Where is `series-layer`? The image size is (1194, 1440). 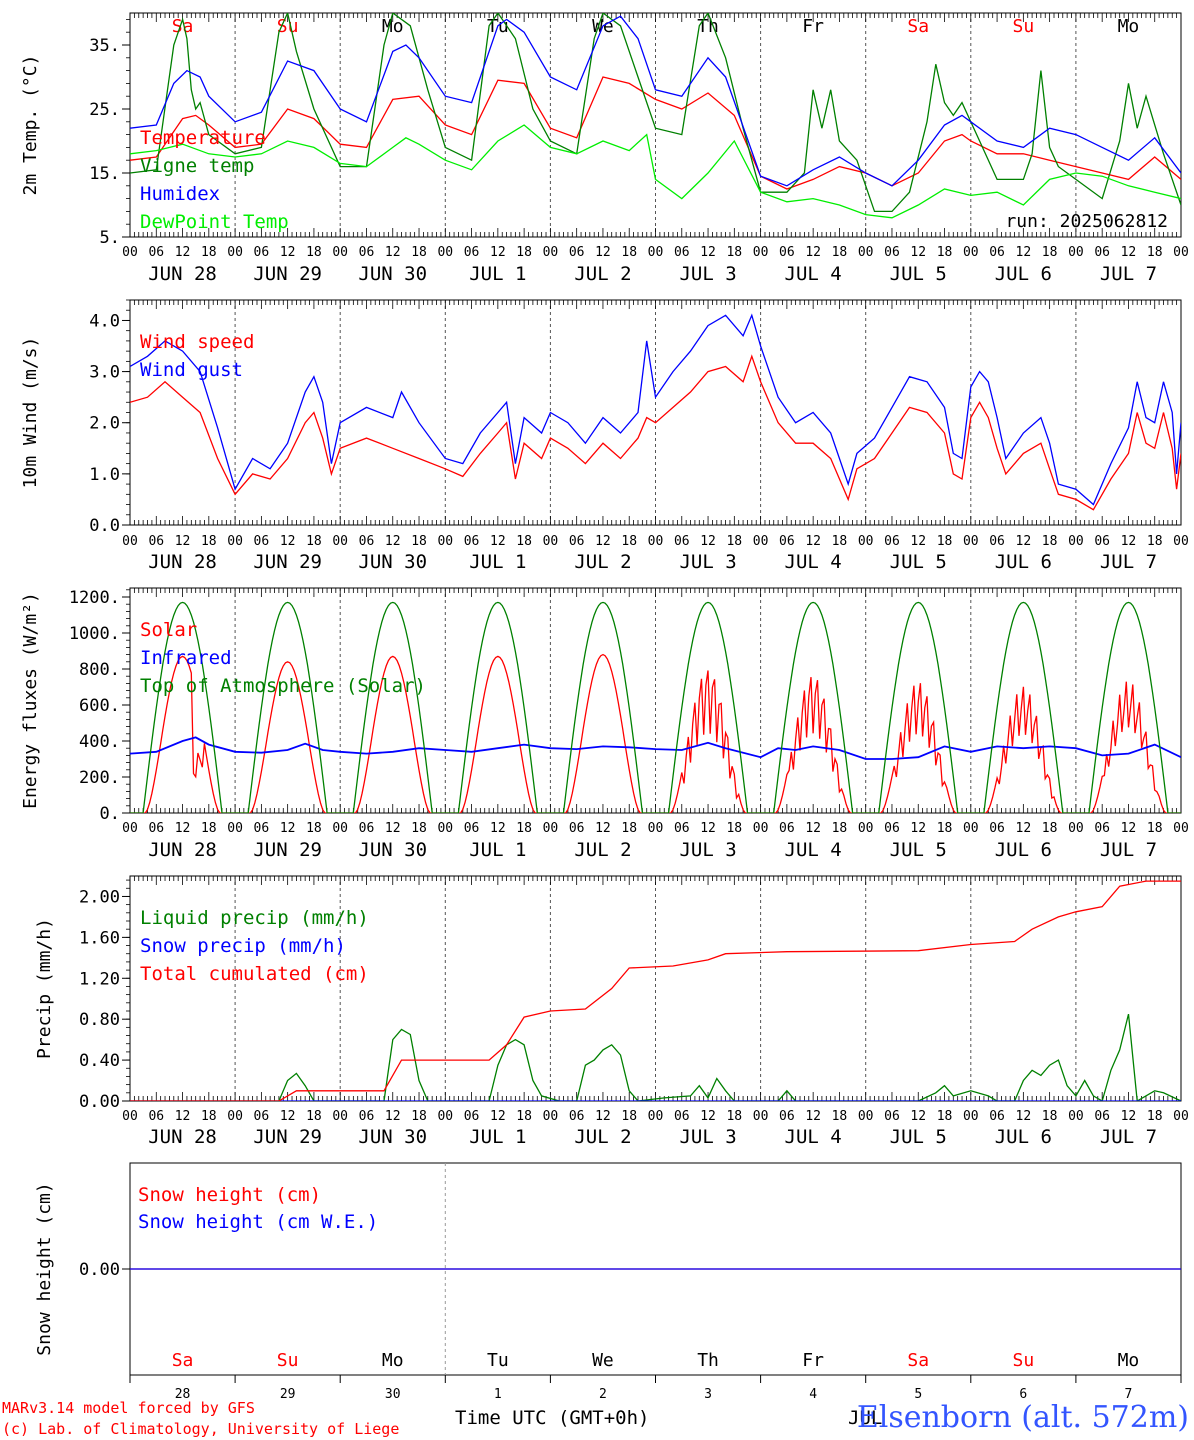
series-layer is located at coordinates (655, 412).